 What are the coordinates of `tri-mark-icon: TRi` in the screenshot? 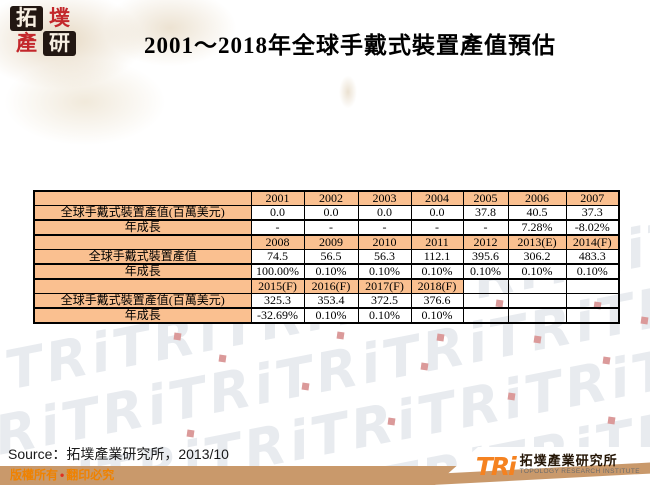 It's located at (496, 466).